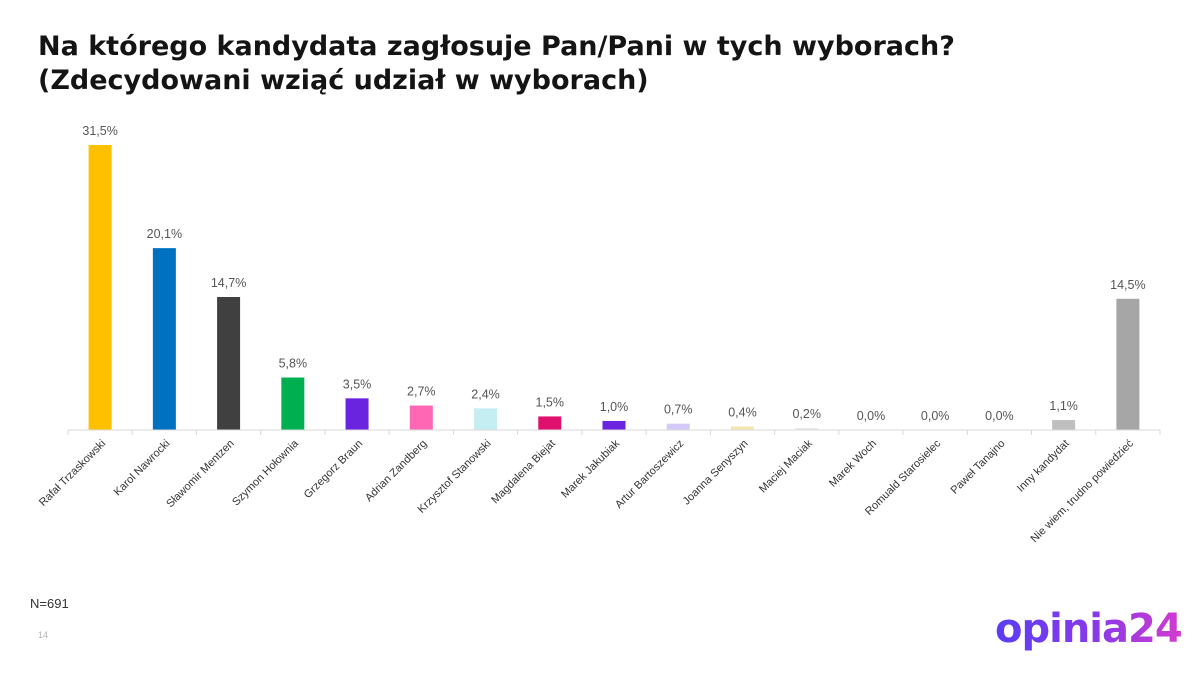 This screenshot has width=1200, height=674. Describe the element at coordinates (550, 402) in the screenshot. I see `value-label: 1,5%` at that location.